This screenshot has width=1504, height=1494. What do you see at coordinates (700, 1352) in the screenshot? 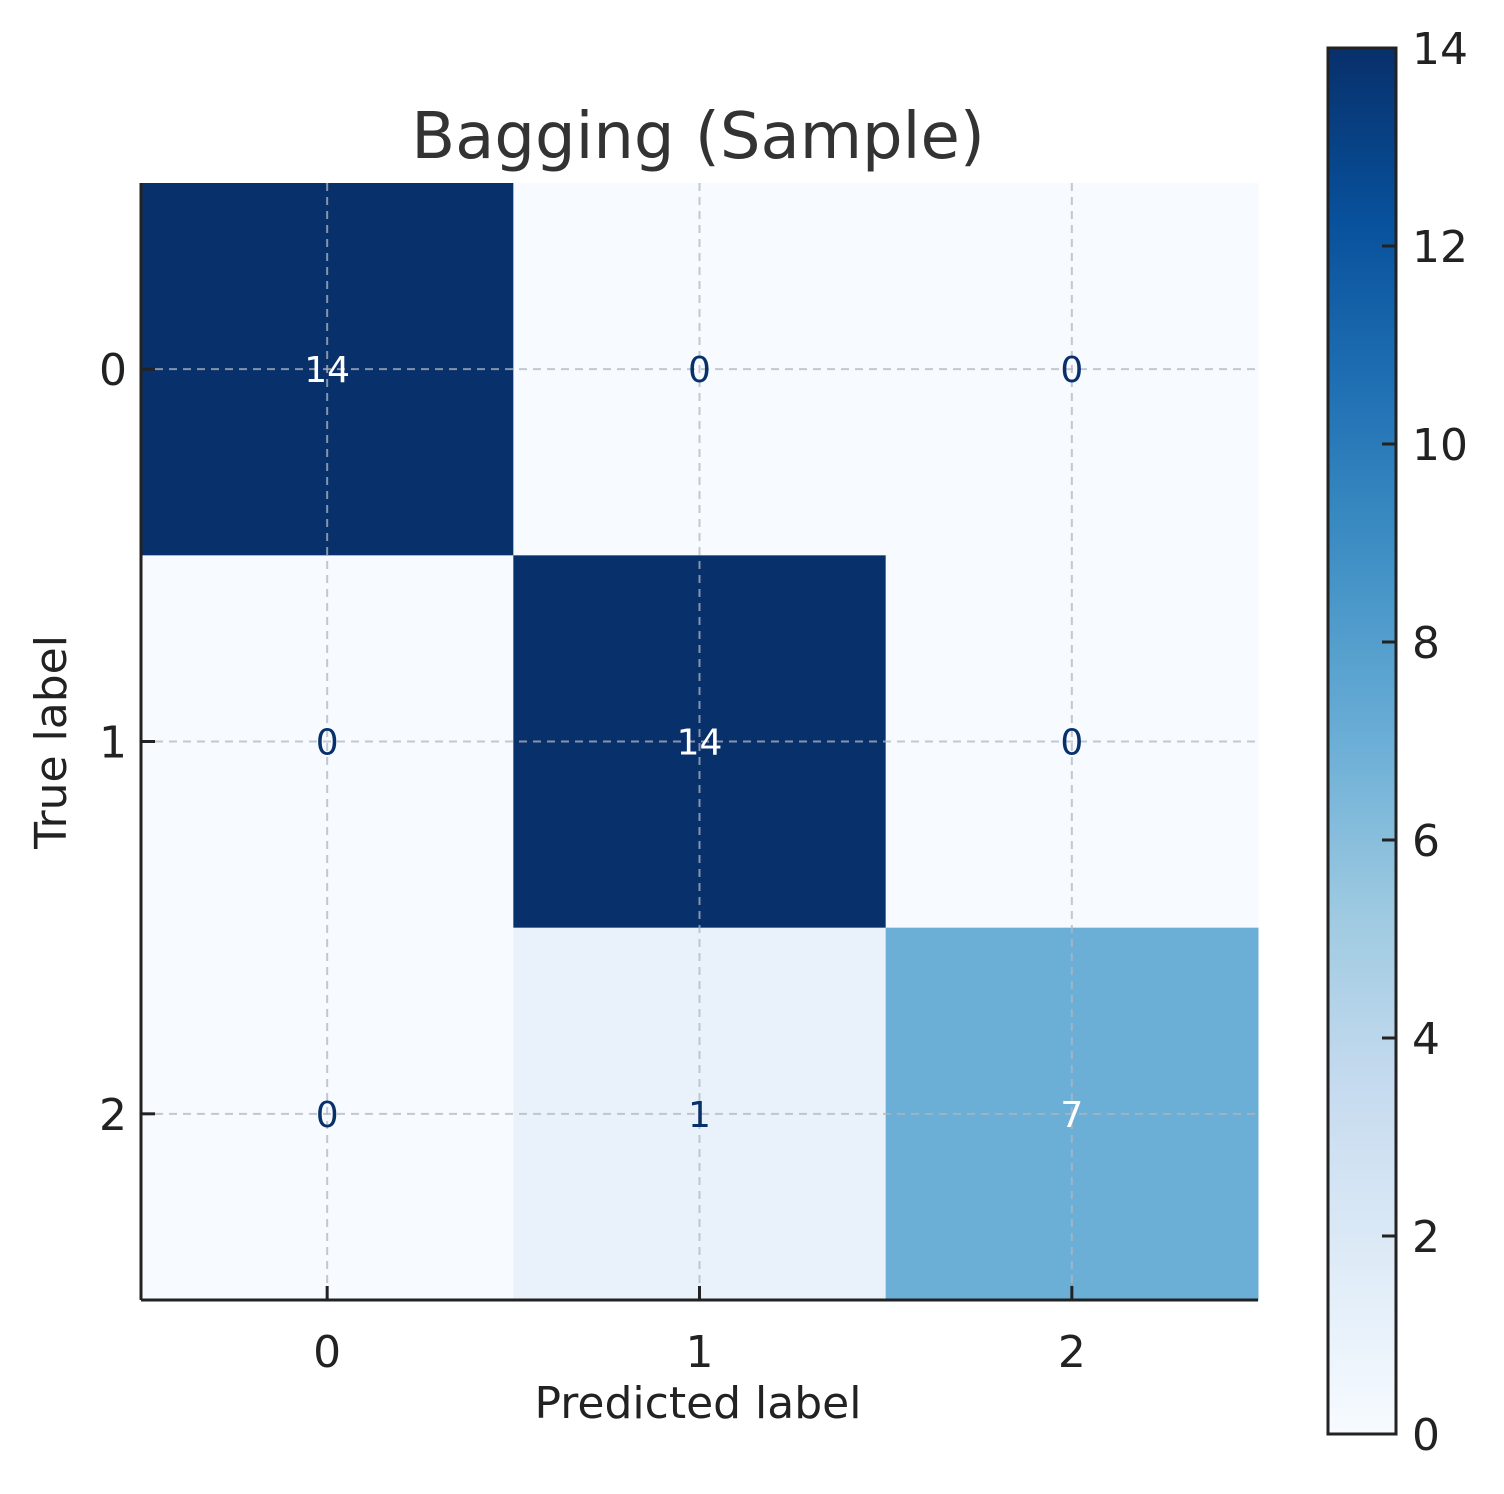
I see `x-tick-label: 1` at bounding box center [700, 1352].